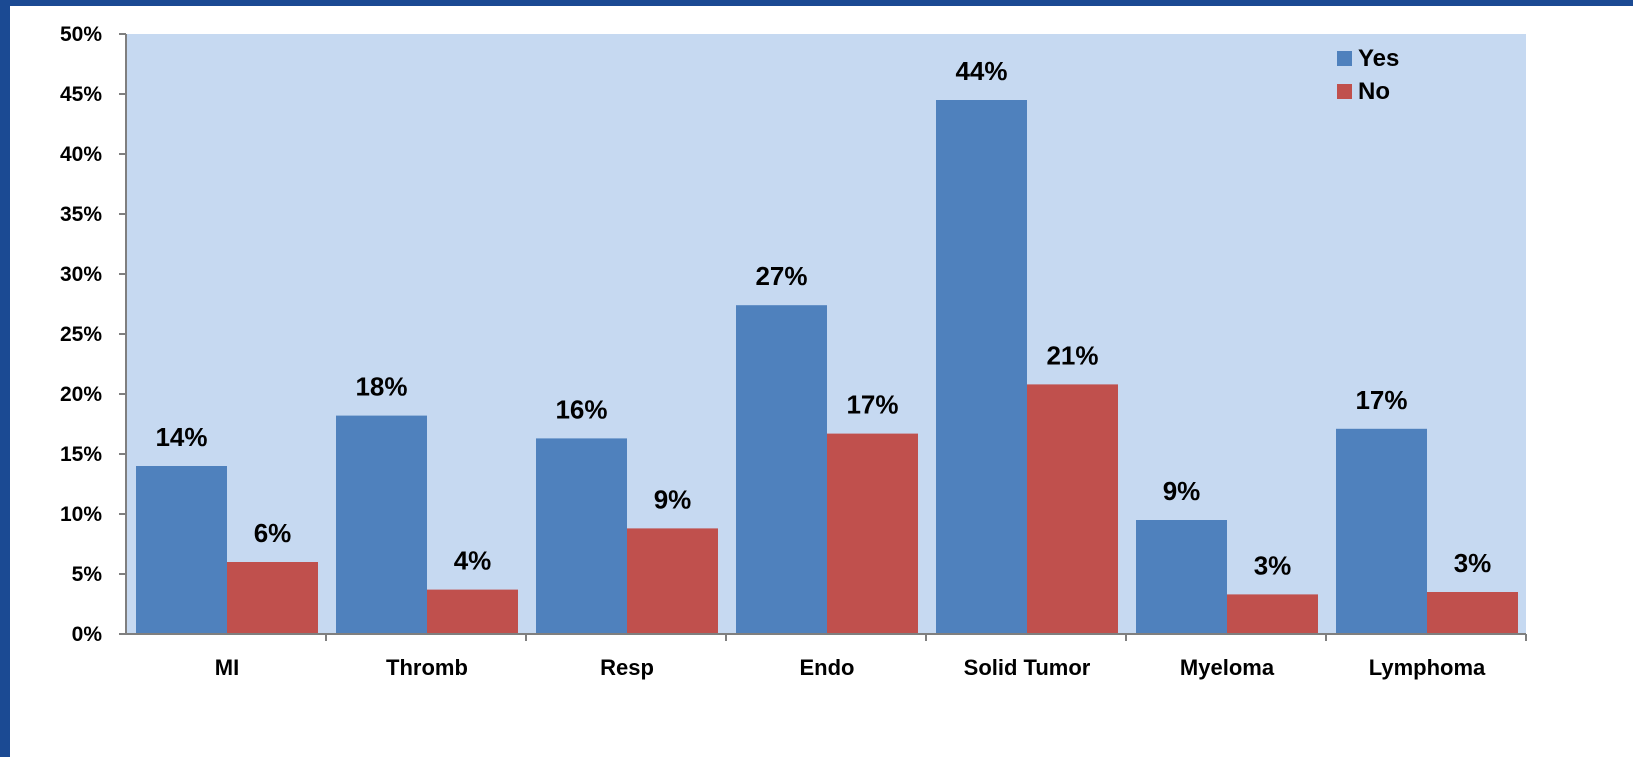 The image size is (1633, 757). I want to click on y-tick-label: 45%, so click(81, 94).